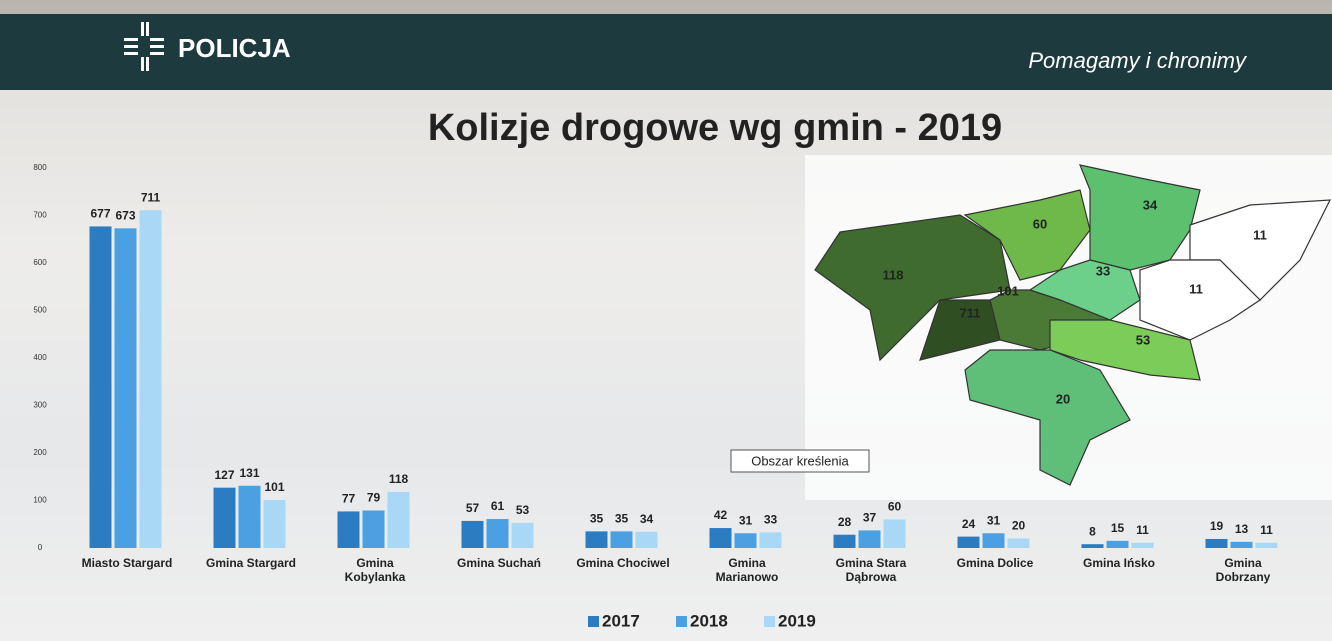 The image size is (1332, 641). Describe the element at coordinates (797, 620) in the screenshot. I see `legend-label: 2019` at that location.